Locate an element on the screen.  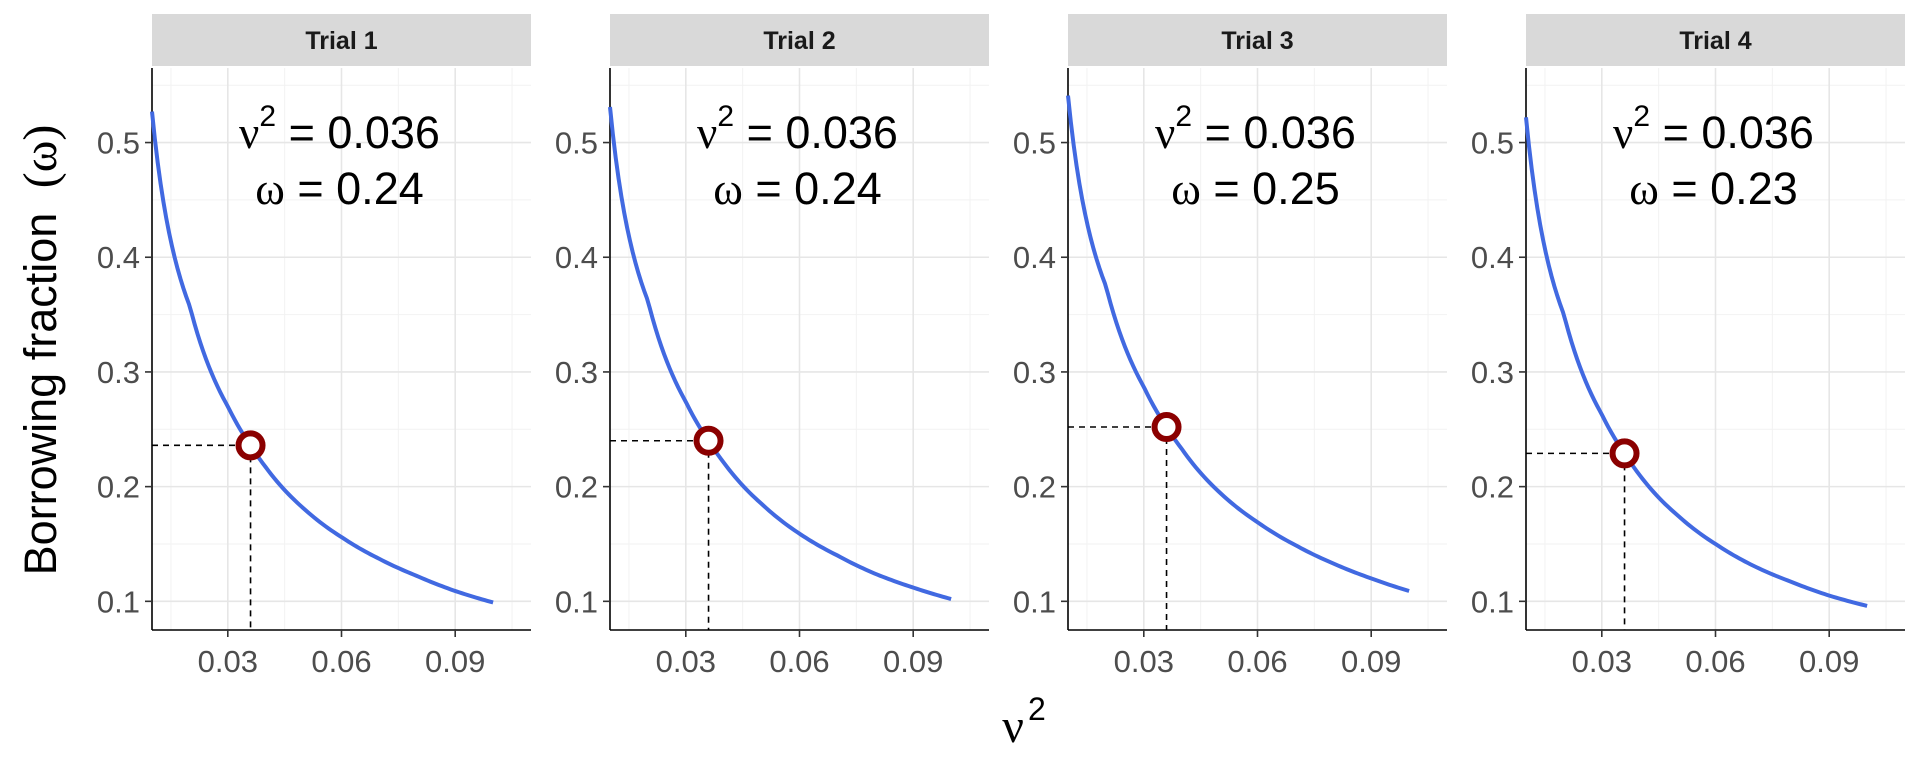
panel-title: Trial 1 is located at coordinates (341, 41).